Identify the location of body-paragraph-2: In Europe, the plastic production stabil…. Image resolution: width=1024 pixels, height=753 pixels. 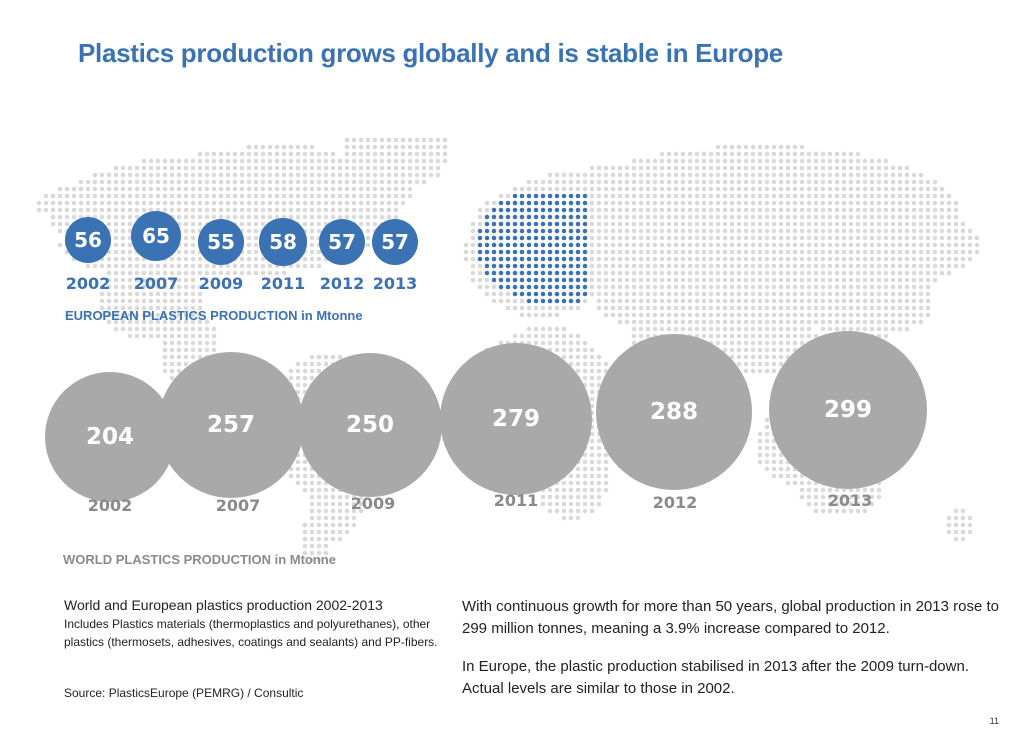
(715, 677).